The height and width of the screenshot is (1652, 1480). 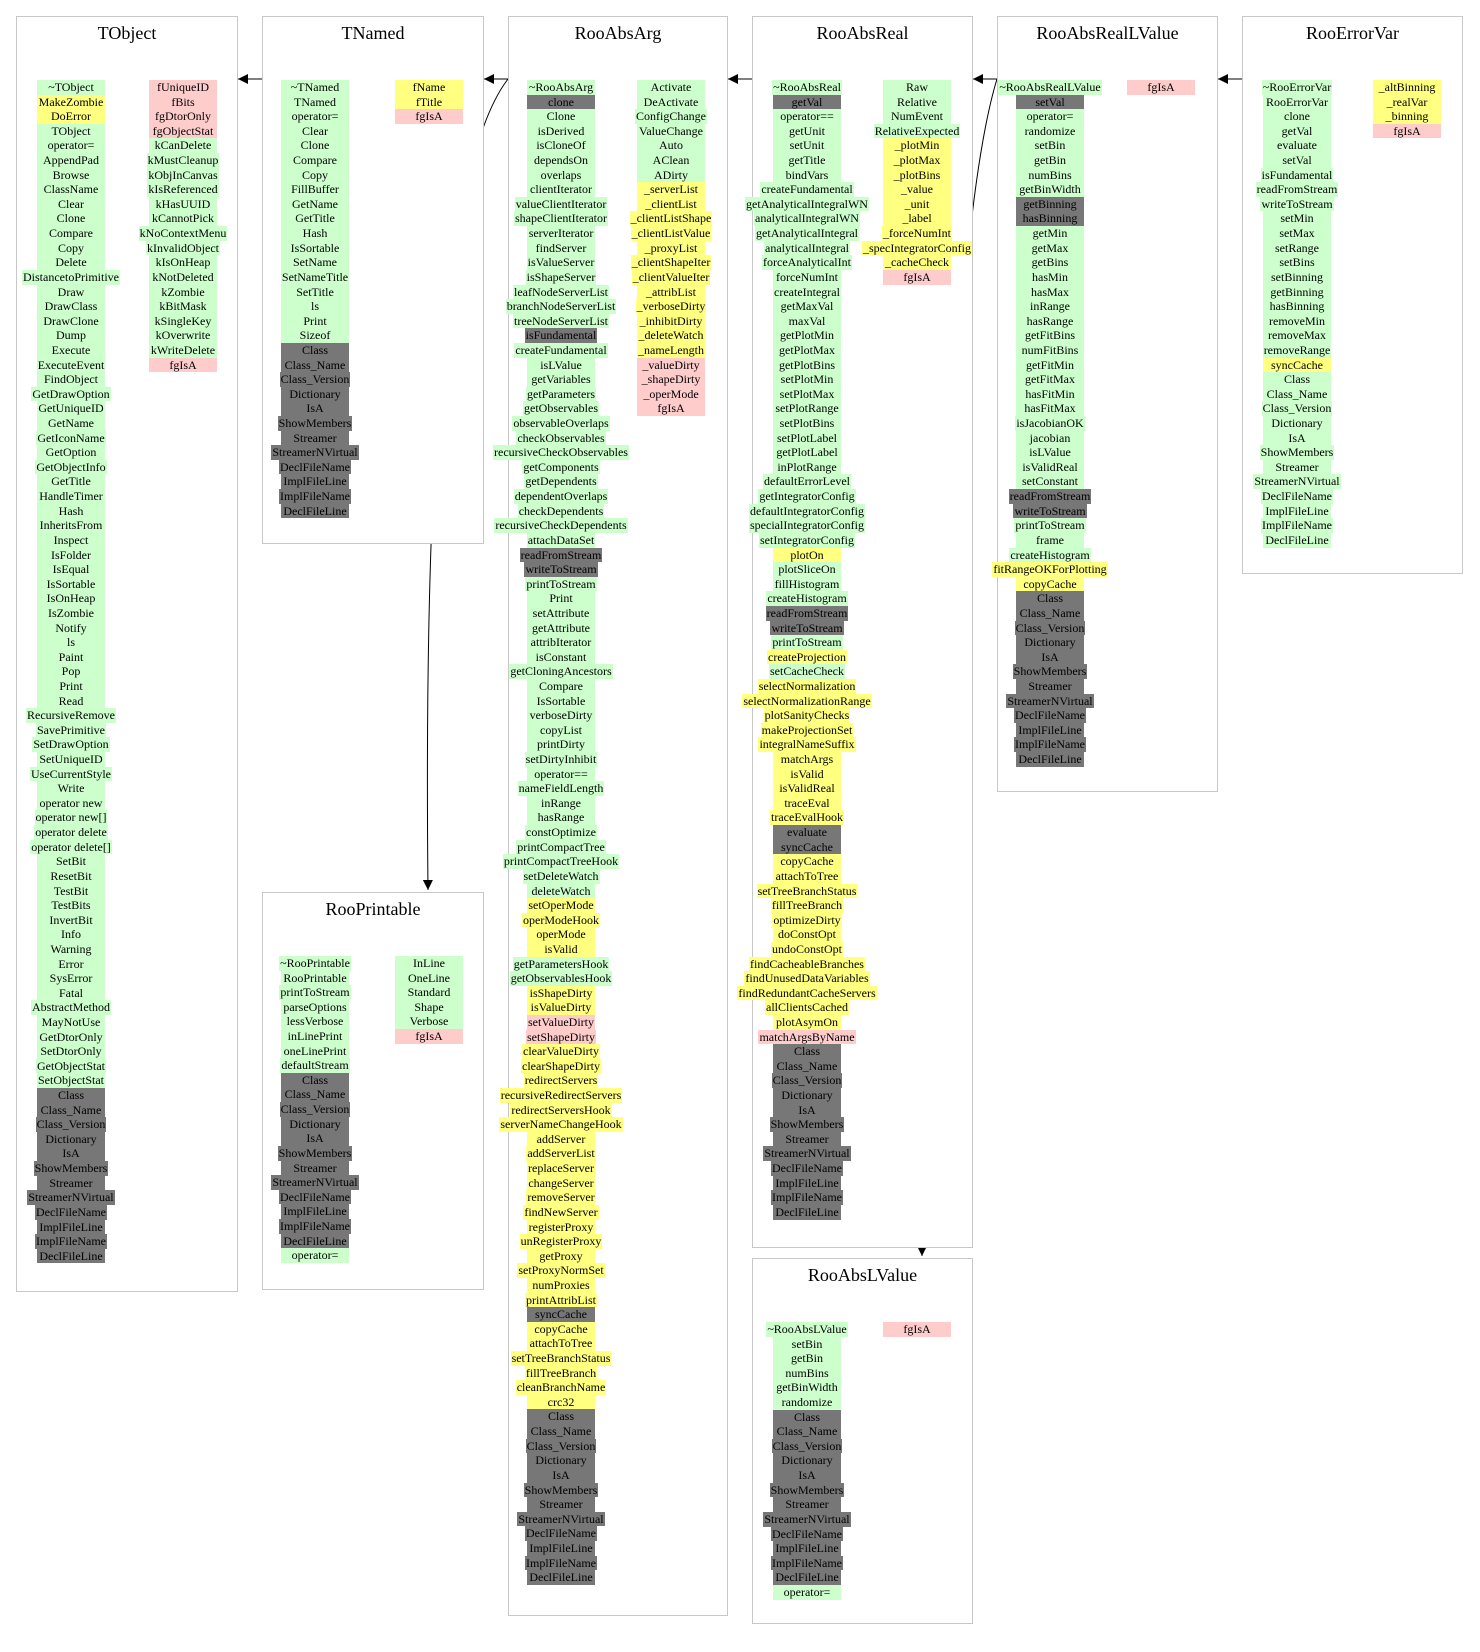 What do you see at coordinates (71, 1037) in the screenshot?
I see `method-getdtoronly: GetDtorOnly` at bounding box center [71, 1037].